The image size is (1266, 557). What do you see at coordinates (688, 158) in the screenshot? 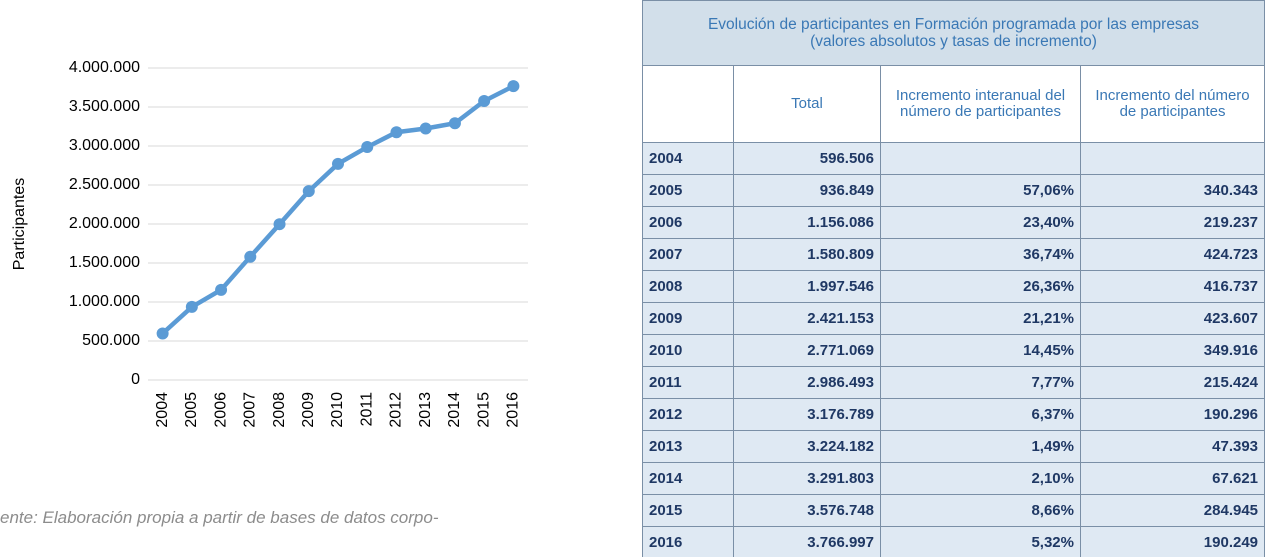
I see `year-cell: 2004` at bounding box center [688, 158].